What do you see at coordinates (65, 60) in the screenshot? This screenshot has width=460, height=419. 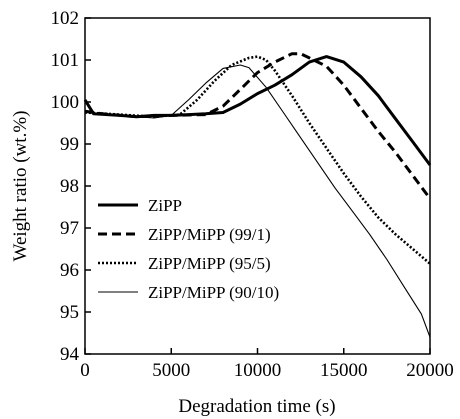 I see `y-tick-label: 101` at bounding box center [65, 60].